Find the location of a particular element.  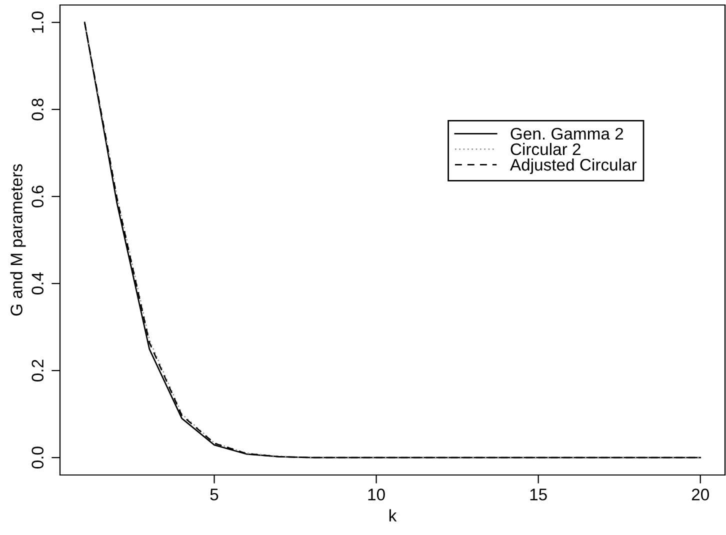

y-tick-label: 0.0 is located at coordinates (38, 457).